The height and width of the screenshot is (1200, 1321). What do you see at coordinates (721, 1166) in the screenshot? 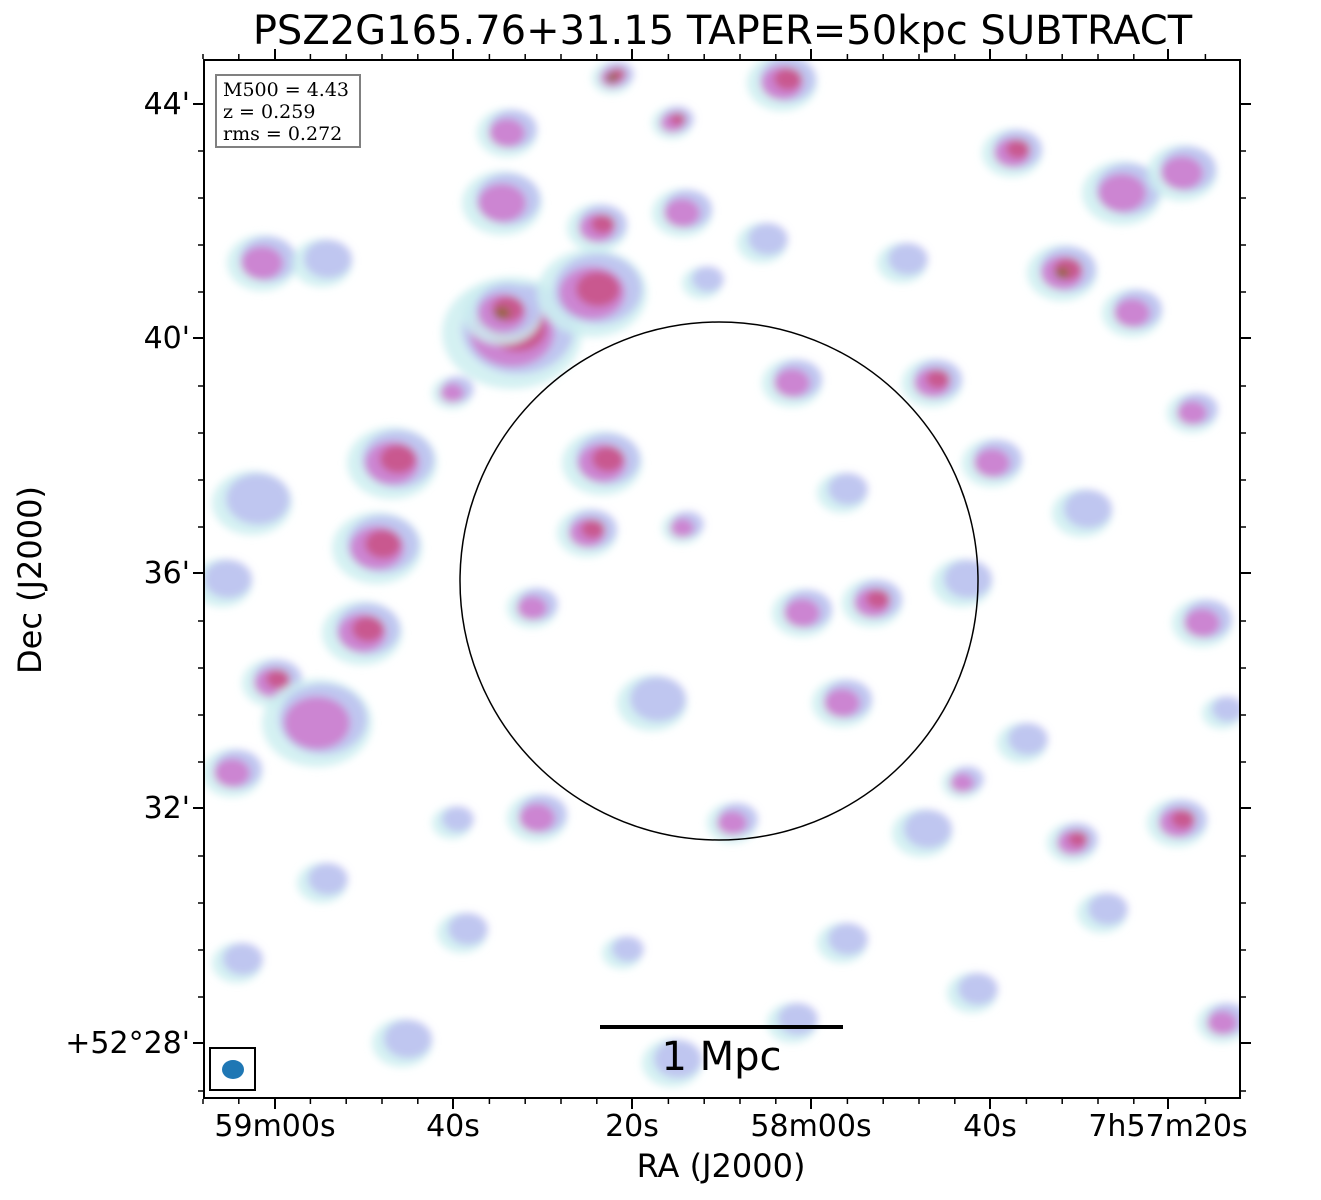
I see `x-axis-label: RA (J2000)` at bounding box center [721, 1166].